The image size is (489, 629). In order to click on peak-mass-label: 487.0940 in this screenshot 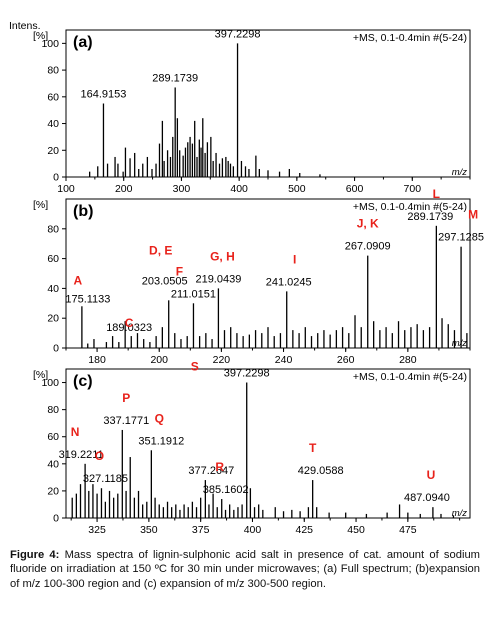, I will do `click(427, 498)`.